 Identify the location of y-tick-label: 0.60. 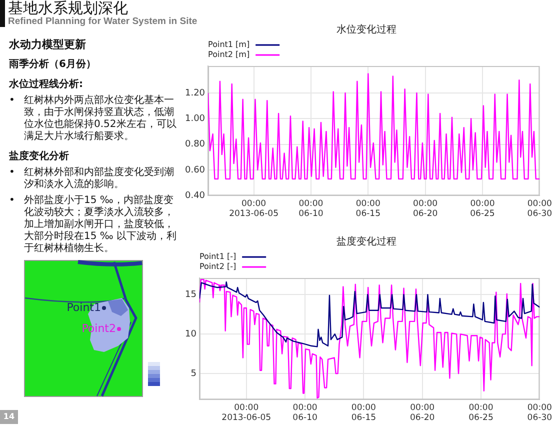
(195, 170).